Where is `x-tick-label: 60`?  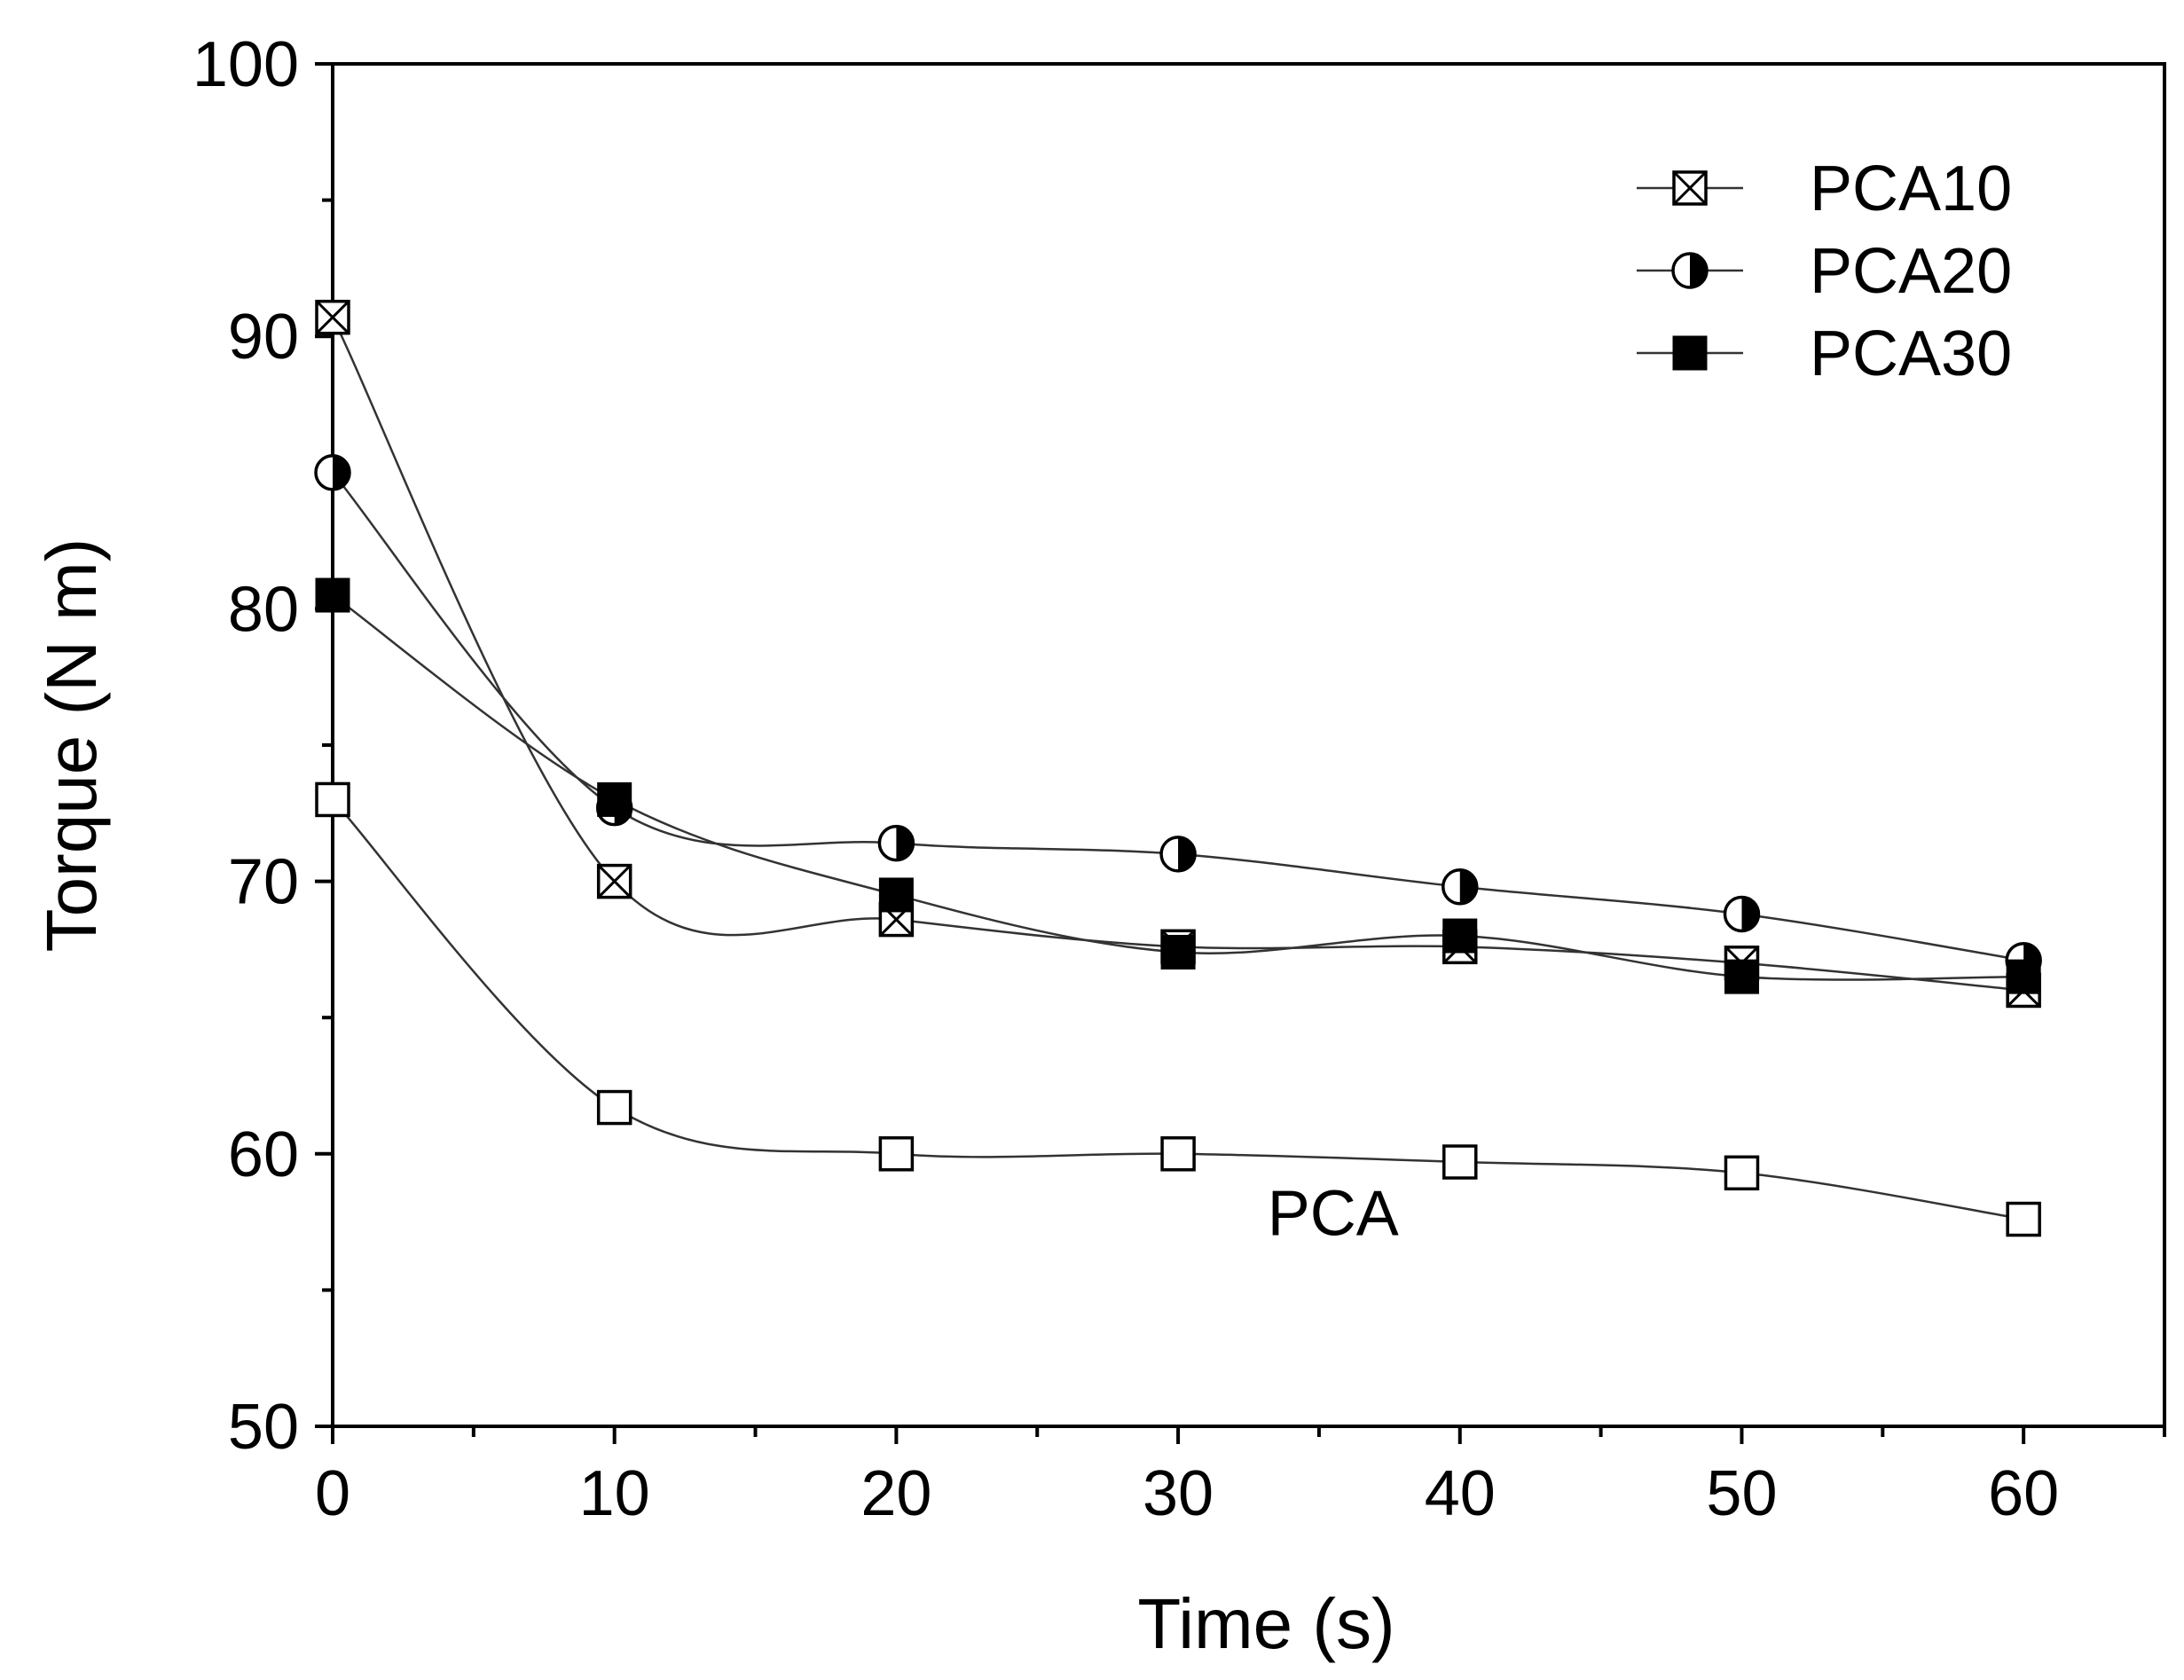 x-tick-label: 60 is located at coordinates (2023, 1493).